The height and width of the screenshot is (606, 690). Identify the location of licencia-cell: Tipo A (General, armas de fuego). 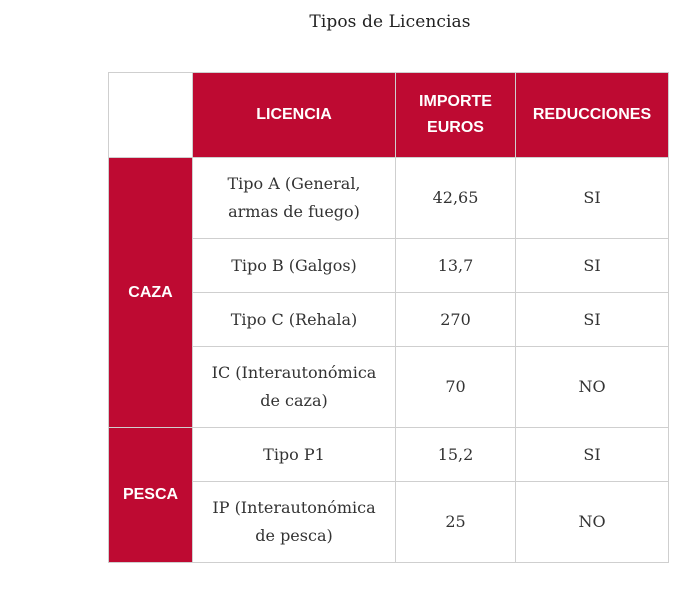
(294, 198).